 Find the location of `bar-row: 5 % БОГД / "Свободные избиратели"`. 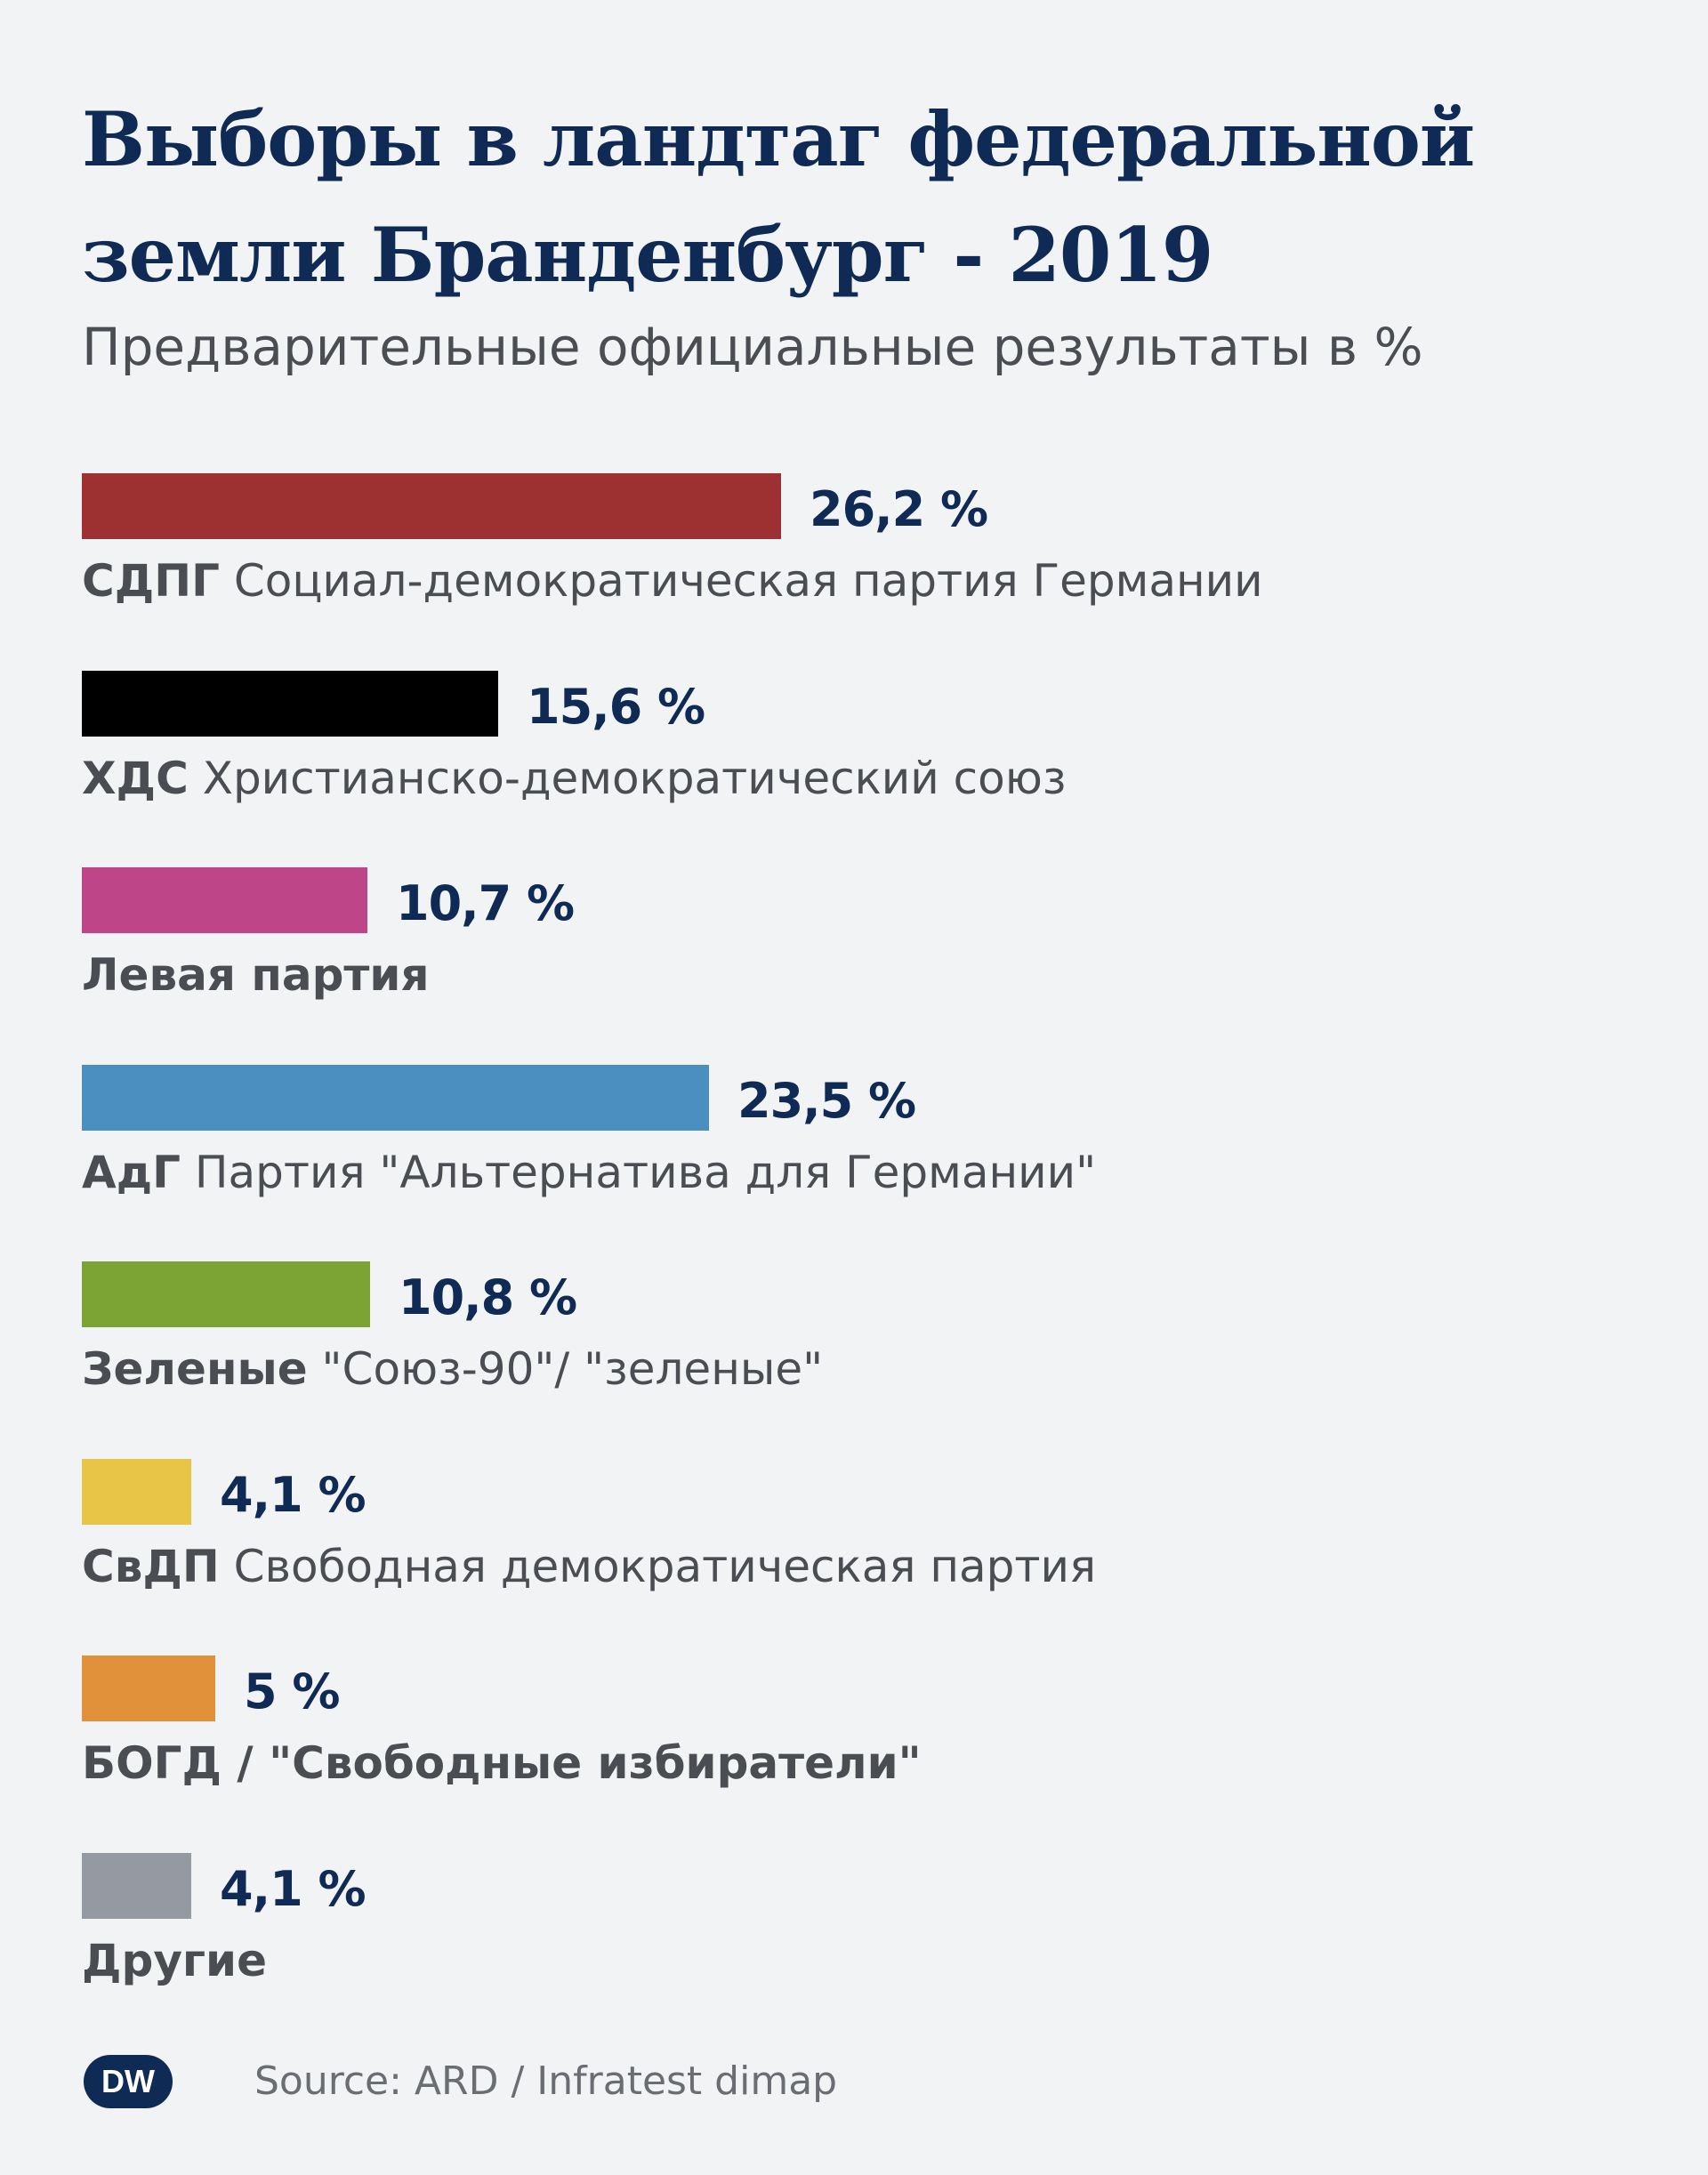

bar-row: 5 % БОГД / "Свободные избиратели" is located at coordinates (873, 1726).